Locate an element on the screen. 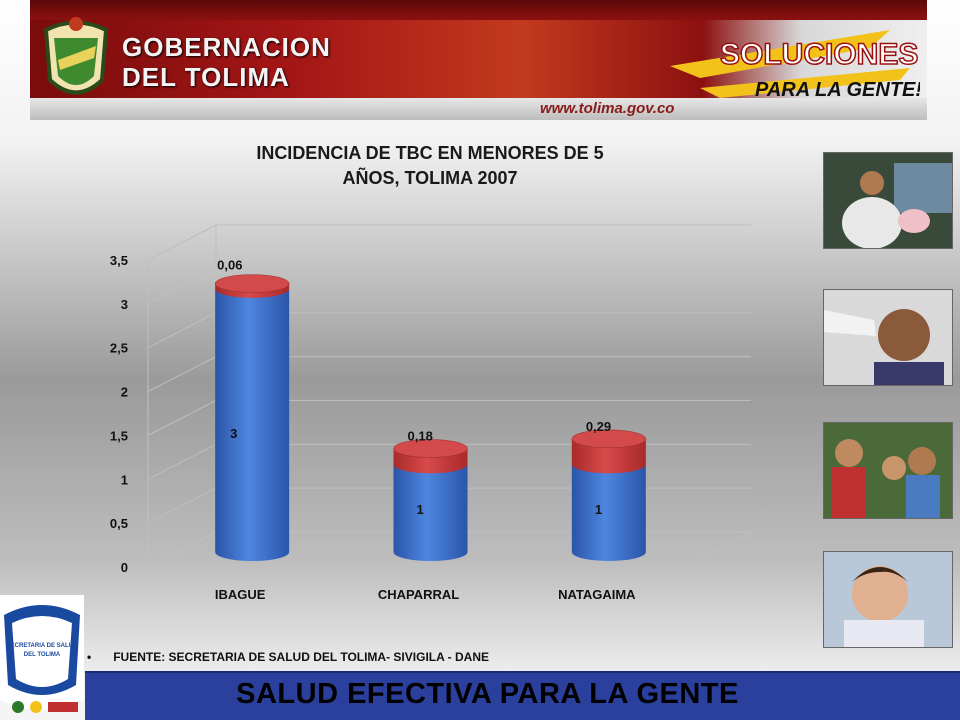  slogan-line2: PARA LA GENTE! is located at coordinates (837, 90).